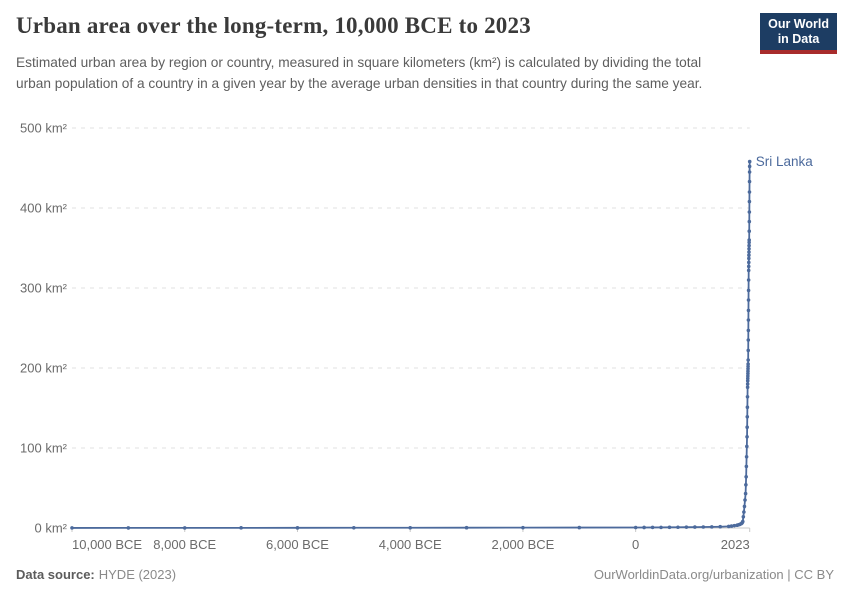 The width and height of the screenshot is (850, 600). Describe the element at coordinates (107, 544) in the screenshot. I see `x-axis-label: 10,000 BCE` at that location.